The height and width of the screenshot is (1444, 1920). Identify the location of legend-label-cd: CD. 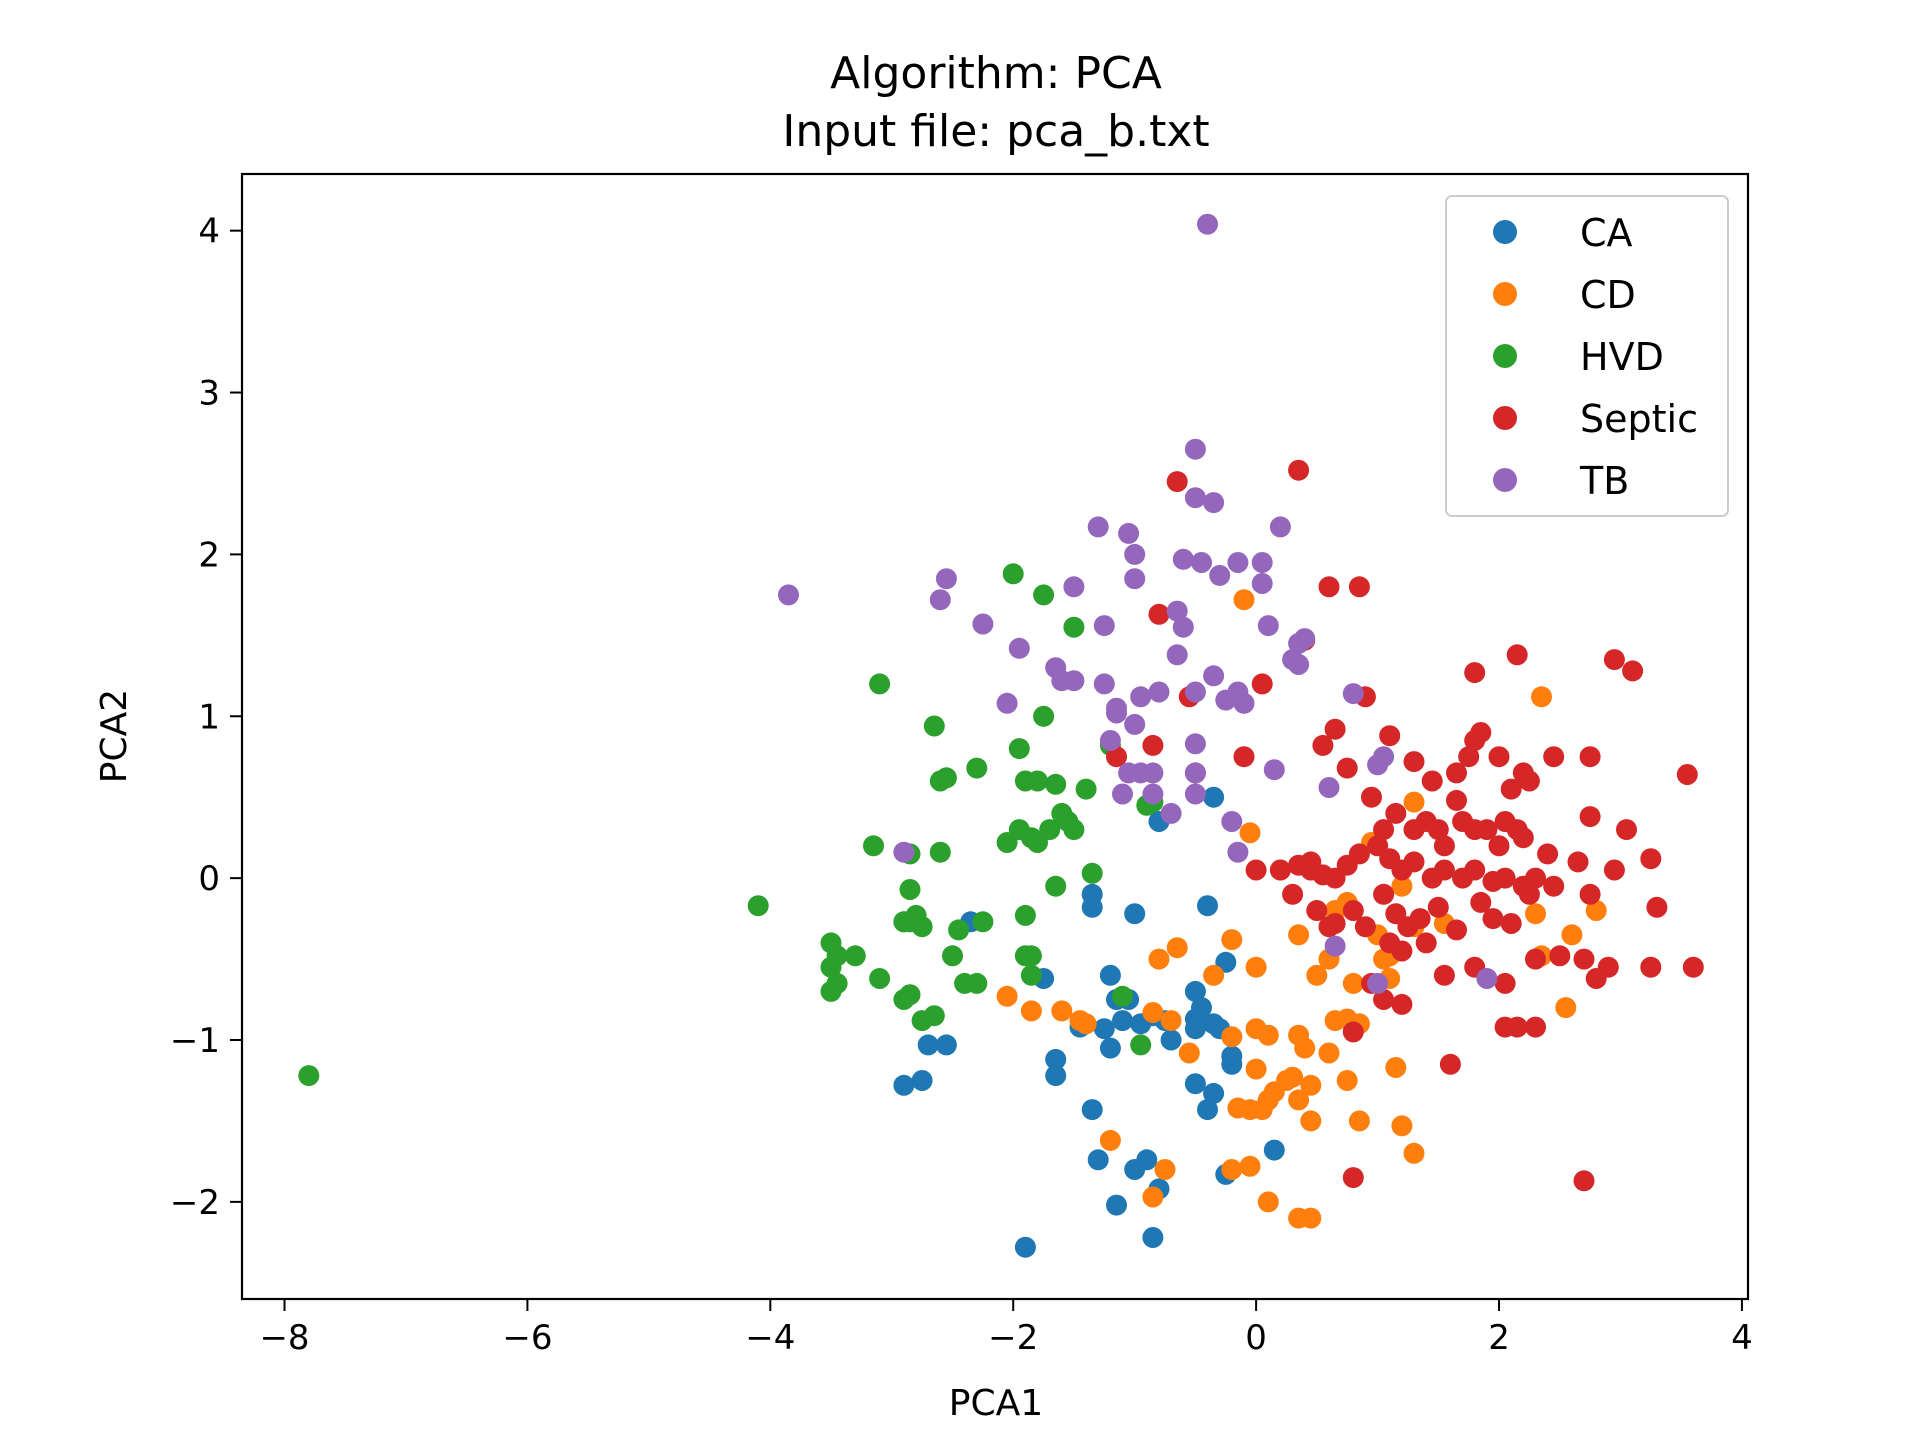
(1608, 295).